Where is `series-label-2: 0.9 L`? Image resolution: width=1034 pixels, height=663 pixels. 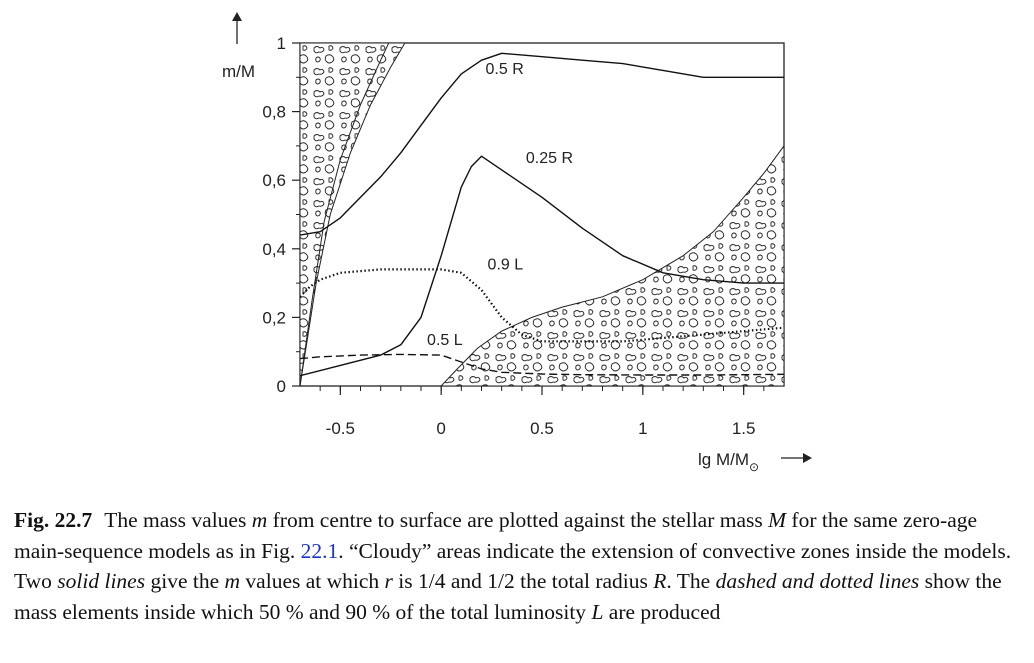 series-label-2: 0.9 L is located at coordinates (506, 264).